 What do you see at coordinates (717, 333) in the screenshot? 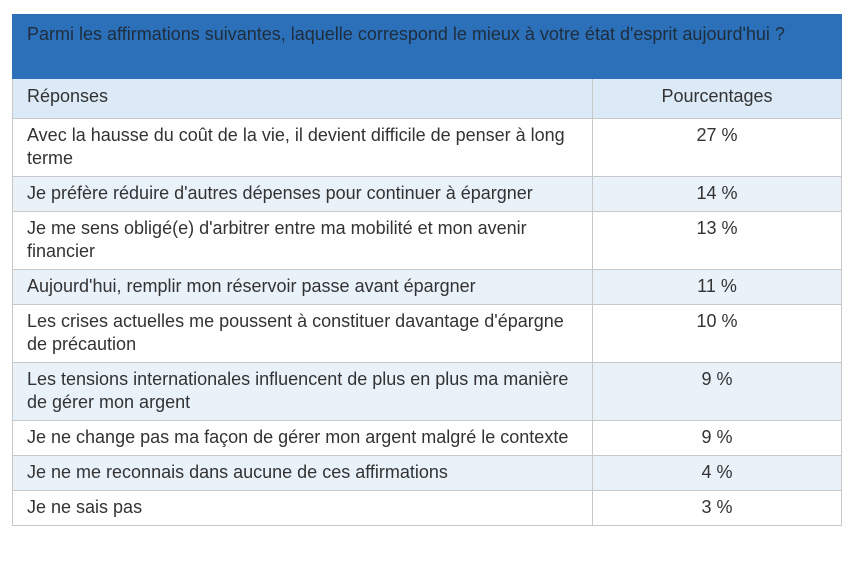
I see `percent-cell: 10 %` at bounding box center [717, 333].